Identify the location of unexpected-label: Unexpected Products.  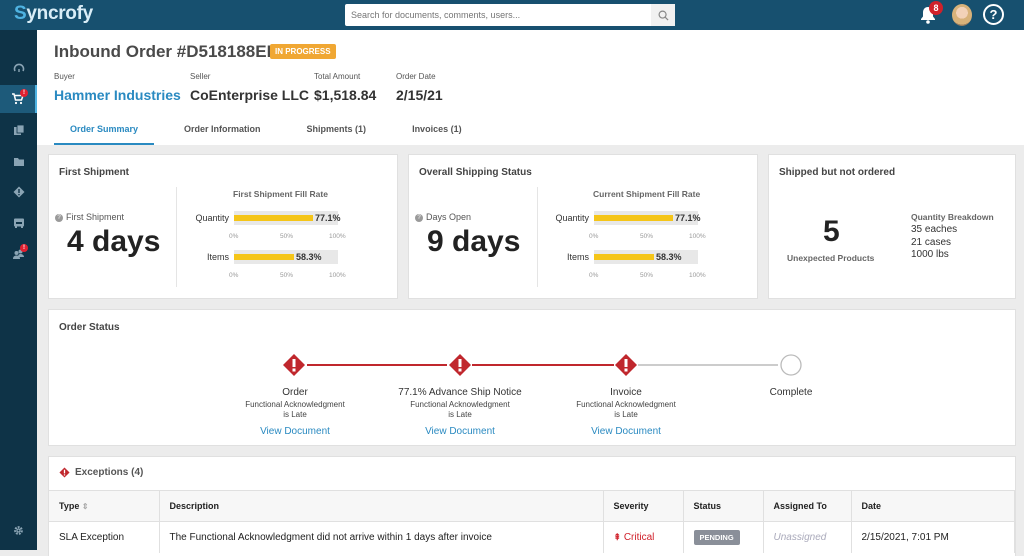
(831, 258).